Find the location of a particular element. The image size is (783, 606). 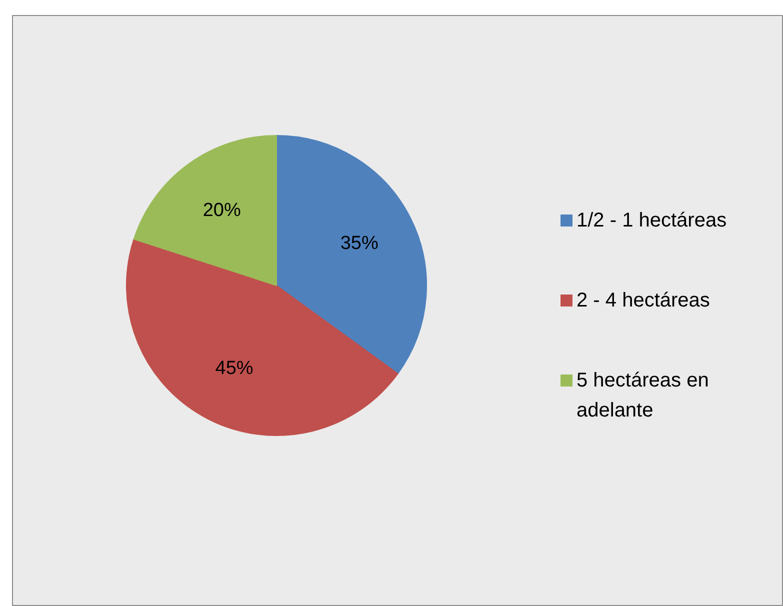

legend-label: 5 hectáreas en adelante is located at coordinates (642, 396).